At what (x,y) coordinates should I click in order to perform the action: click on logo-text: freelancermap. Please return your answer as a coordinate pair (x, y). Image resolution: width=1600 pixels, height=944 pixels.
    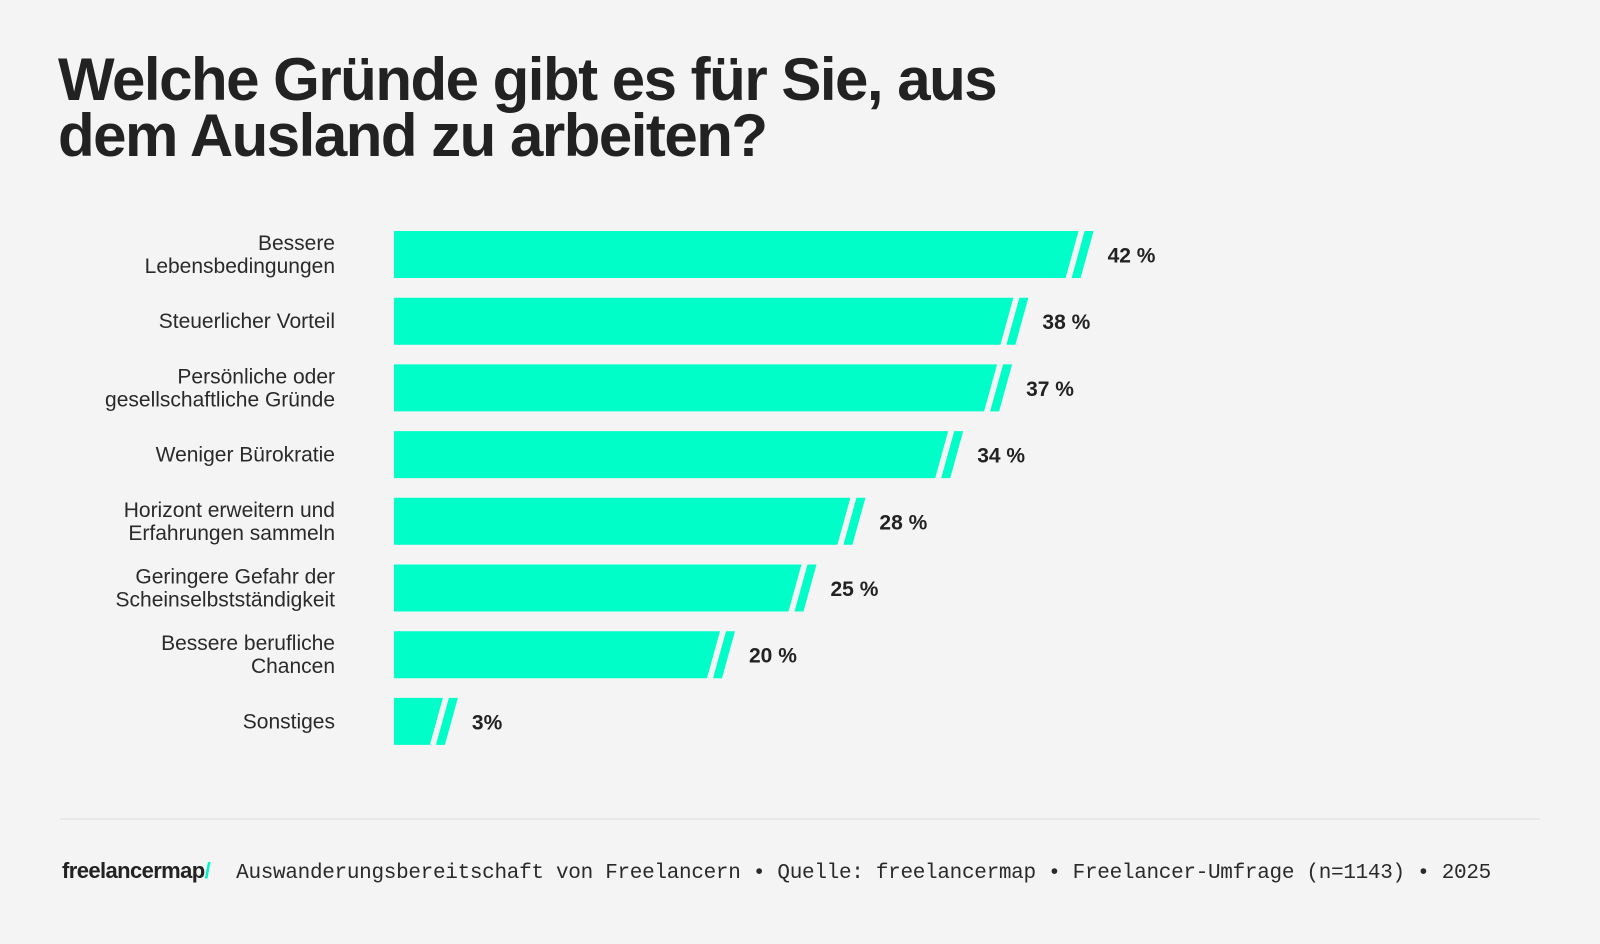
    Looking at the image, I should click on (133, 870).